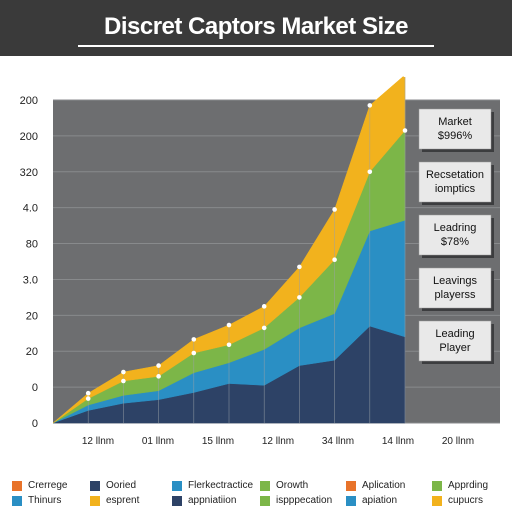  I want to click on legend-item: cupucrs, so click(470, 500).